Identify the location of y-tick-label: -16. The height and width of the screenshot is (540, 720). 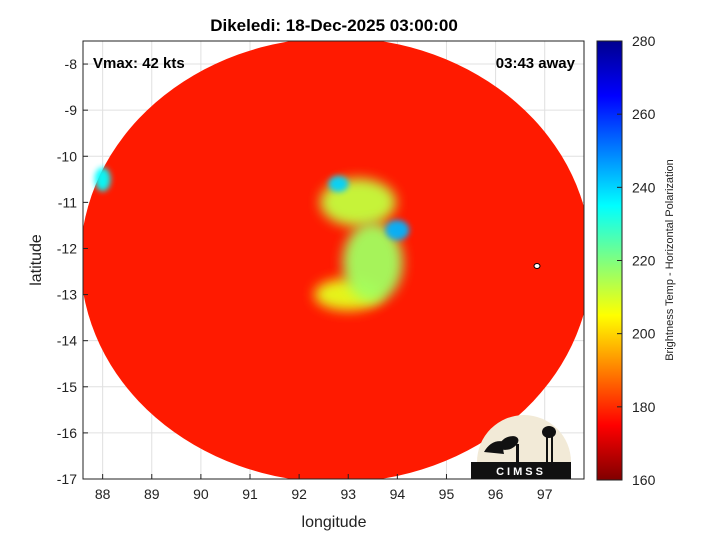
(67, 433).